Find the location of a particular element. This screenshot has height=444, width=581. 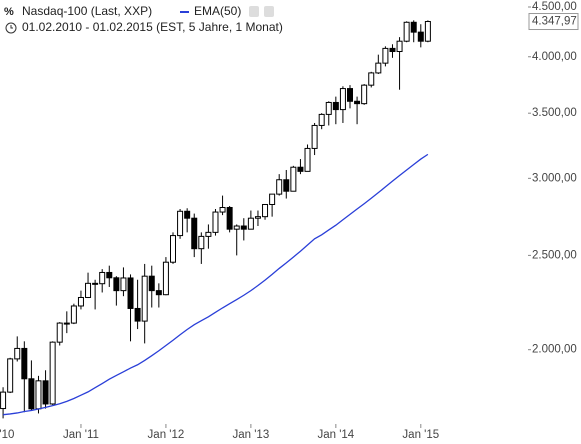

y-tick-label: 3.500,00 is located at coordinates (554, 113).